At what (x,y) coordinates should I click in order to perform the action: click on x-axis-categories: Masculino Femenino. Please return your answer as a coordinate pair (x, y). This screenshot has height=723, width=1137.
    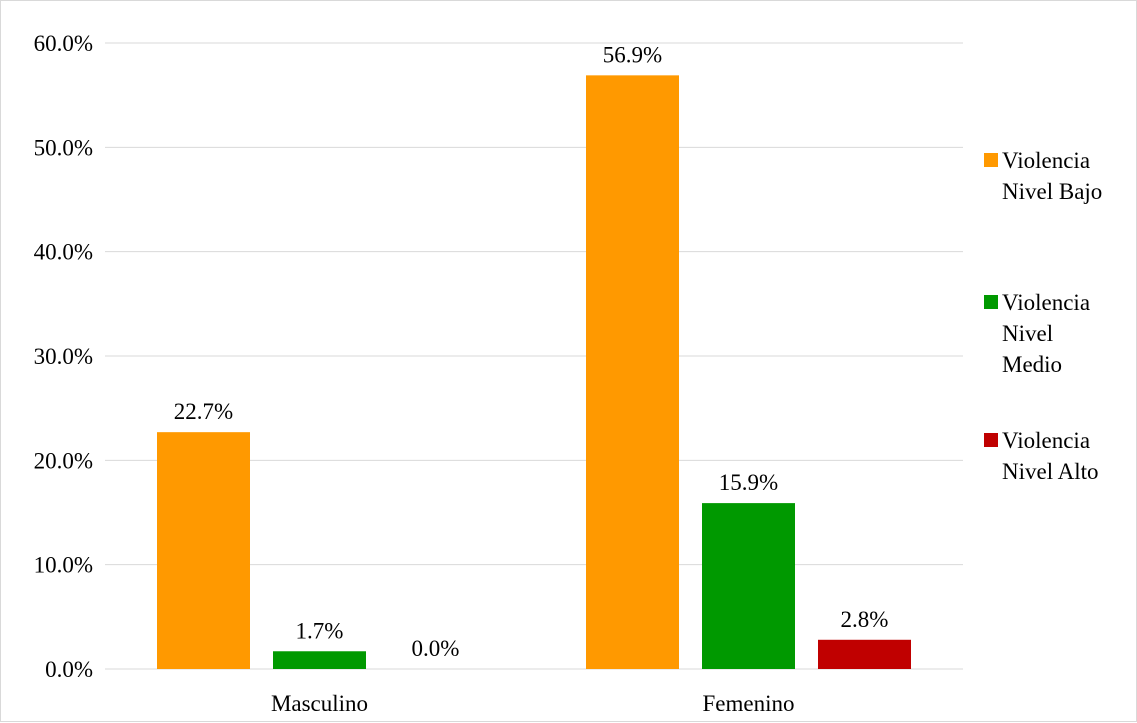
    Looking at the image, I should click on (533, 703).